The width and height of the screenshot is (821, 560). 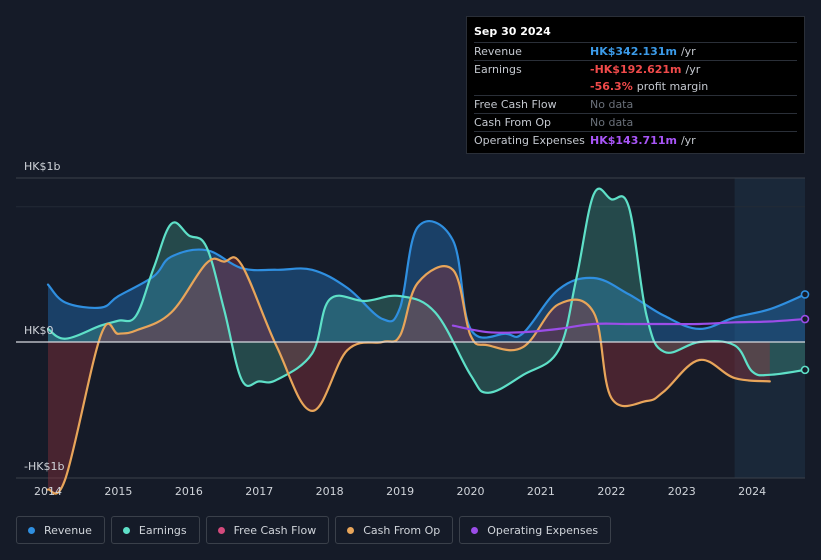 What do you see at coordinates (38, 330) in the screenshot?
I see `y-tick-label: HK$0` at bounding box center [38, 330].